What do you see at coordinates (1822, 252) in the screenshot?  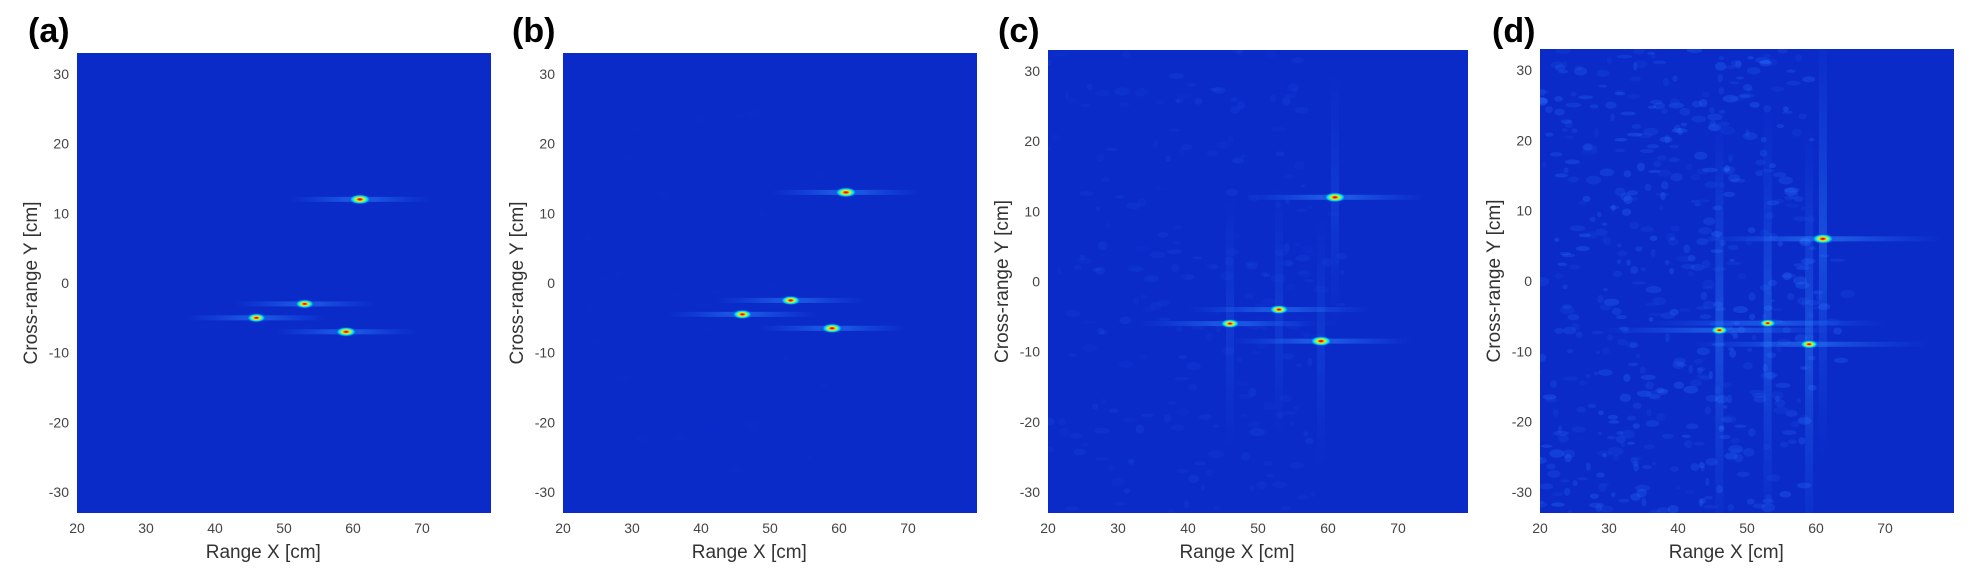 I see `target-sidelobe-crossrange` at bounding box center [1822, 252].